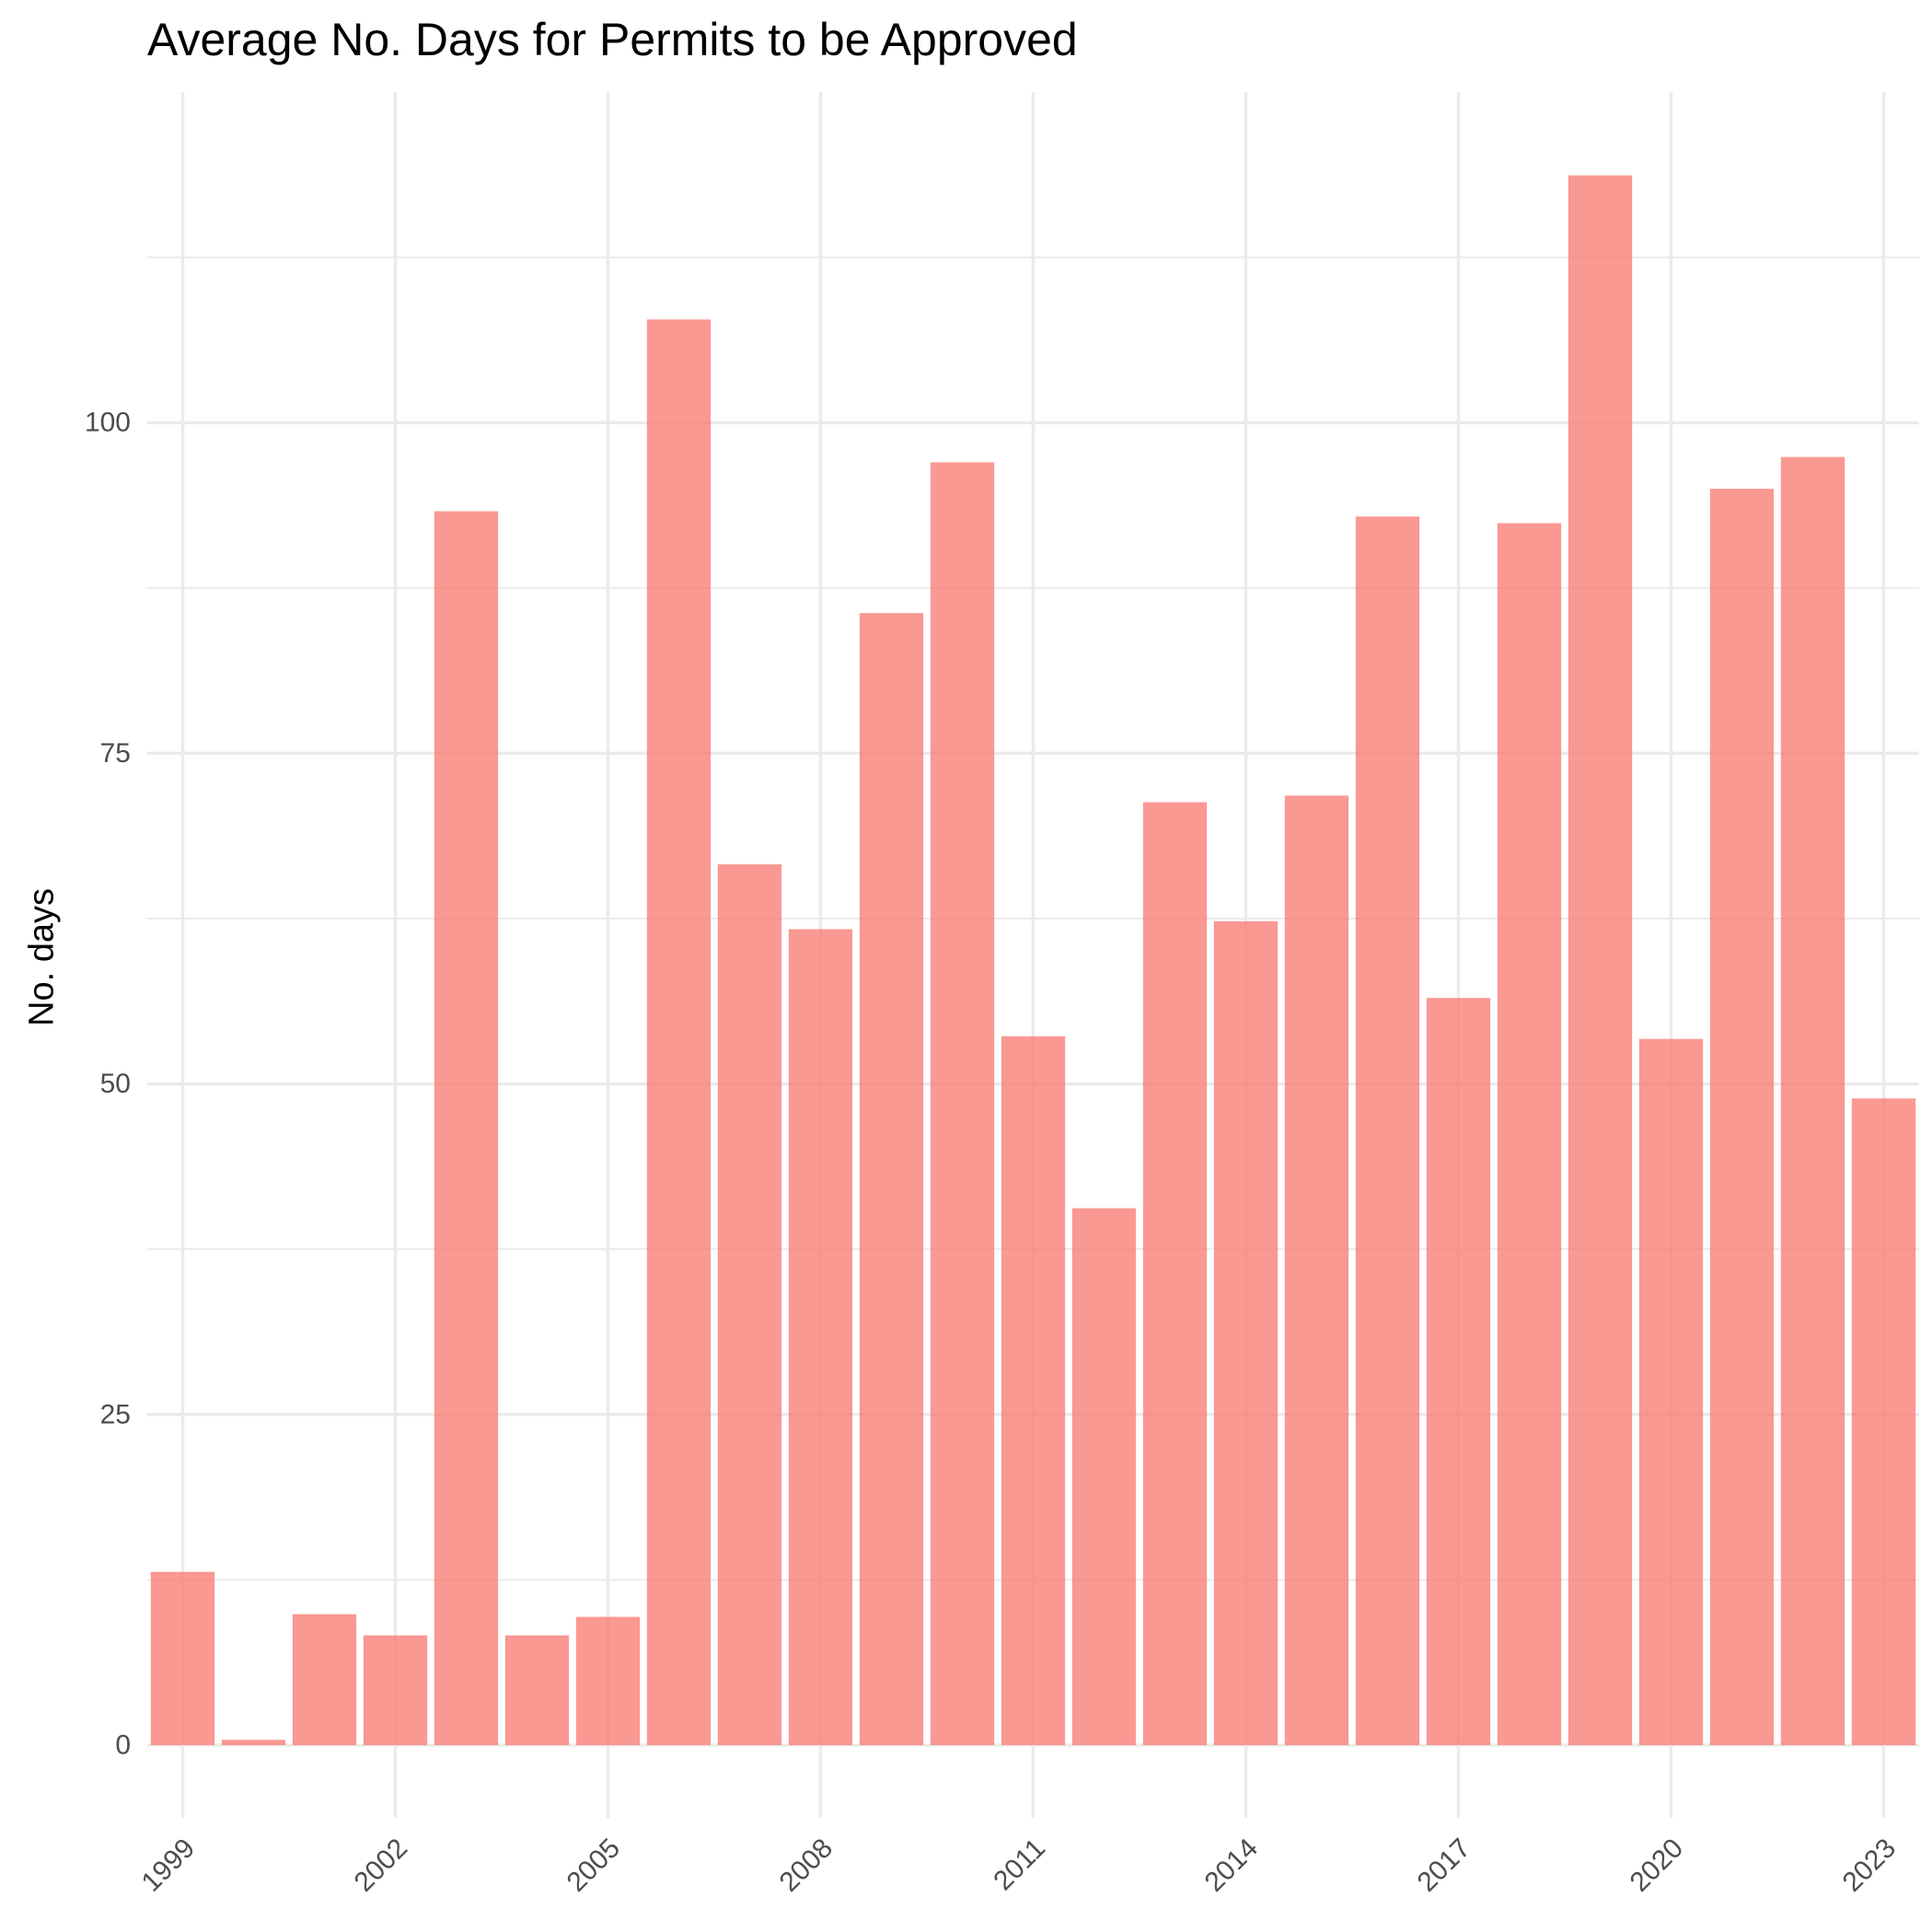 Image resolution: width=1932 pixels, height=1932 pixels. What do you see at coordinates (1444, 1866) in the screenshot?
I see `x-tick-label: 2017` at bounding box center [1444, 1866].